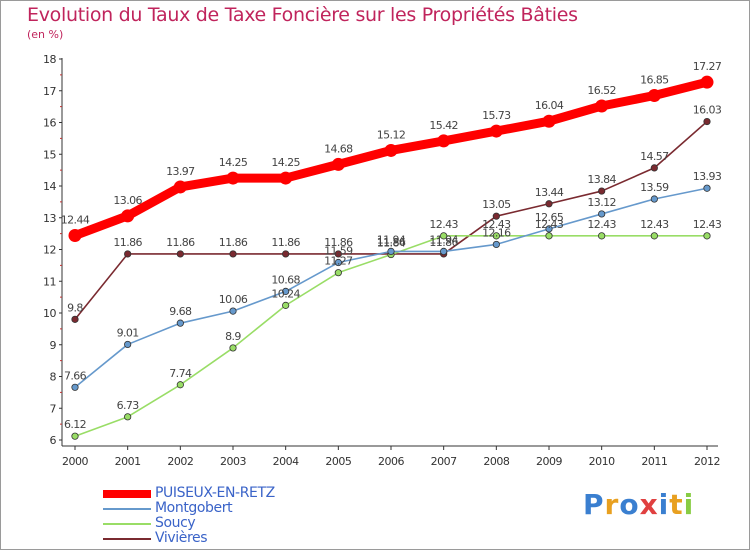  What do you see at coordinates (496, 115) in the screenshot?
I see `data-label: 15.73` at bounding box center [496, 115].